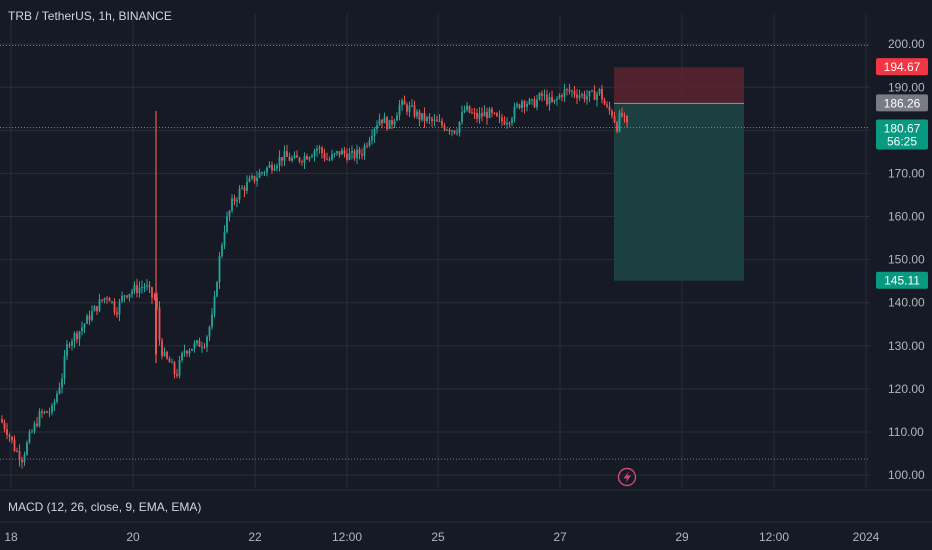 This screenshot has width=932, height=550. What do you see at coordinates (679, 85) in the screenshot?
I see `stop-loss-zone` at bounding box center [679, 85].